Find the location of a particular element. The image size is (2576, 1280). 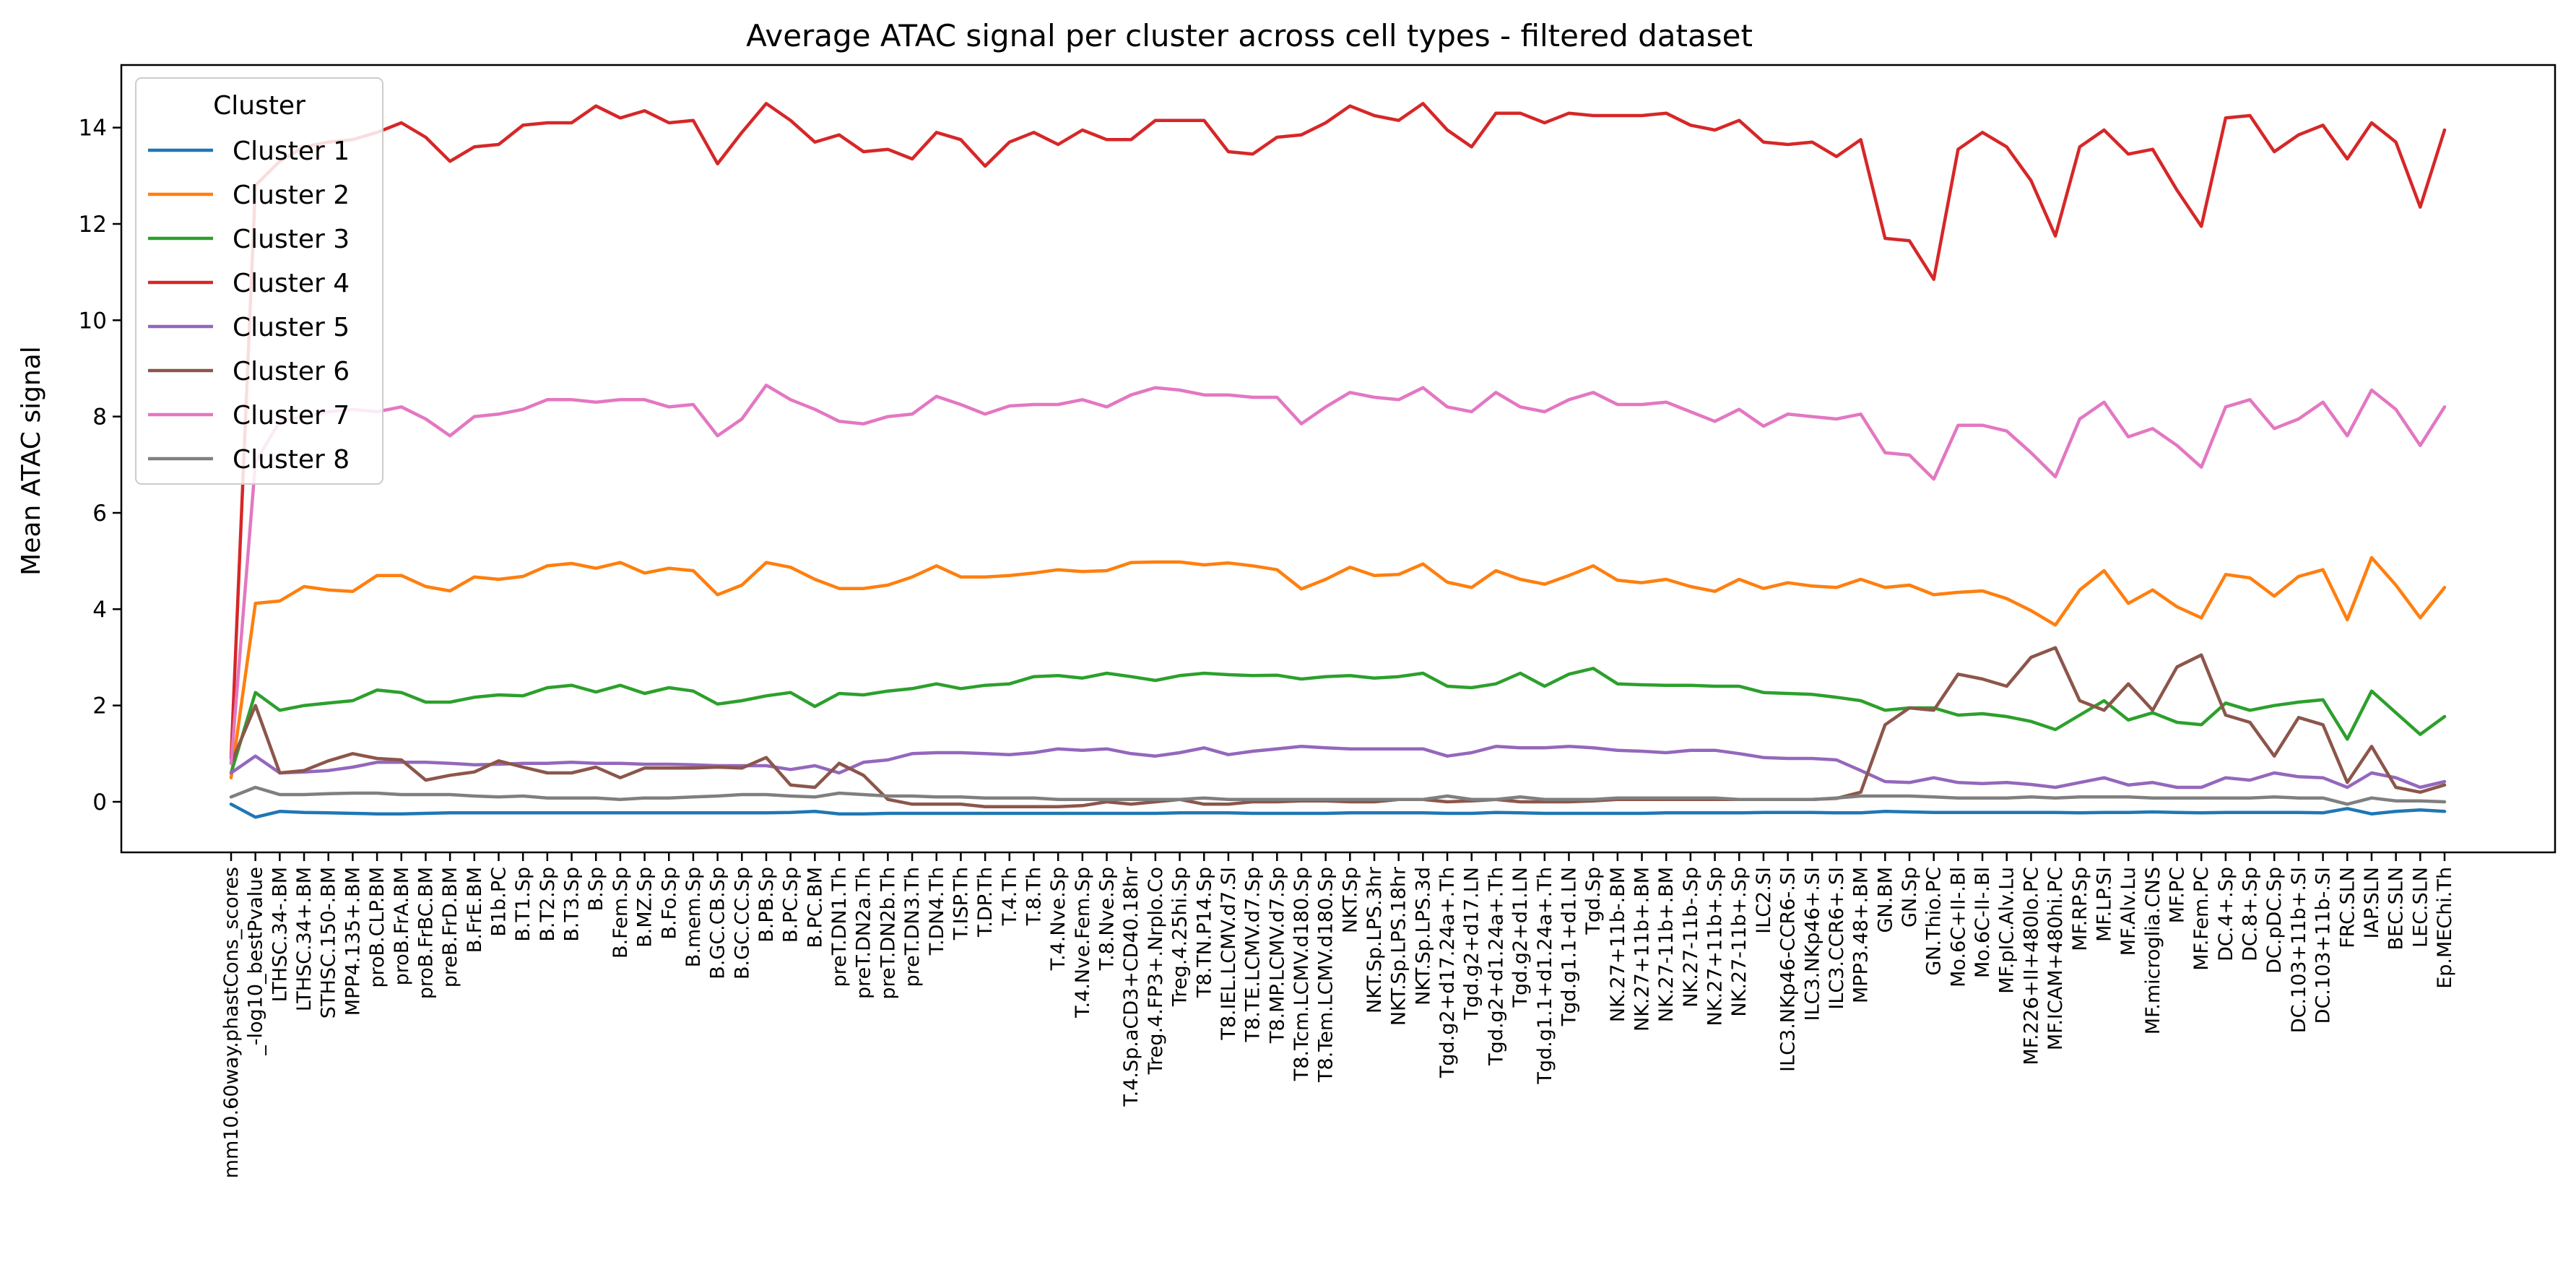

x-tick-label: NK.27+11b+.Sp is located at coordinates (1715, 946).